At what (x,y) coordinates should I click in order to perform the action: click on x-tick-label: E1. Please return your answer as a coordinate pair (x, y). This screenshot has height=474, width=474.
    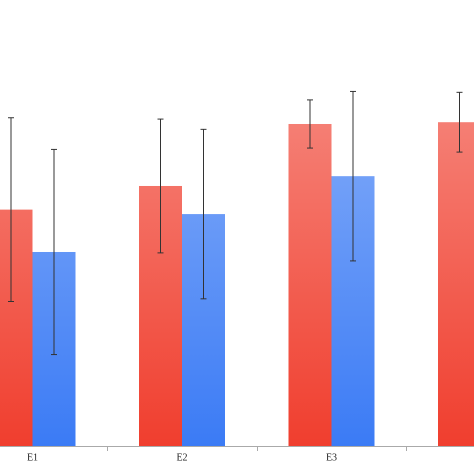
    Looking at the image, I should click on (32, 457).